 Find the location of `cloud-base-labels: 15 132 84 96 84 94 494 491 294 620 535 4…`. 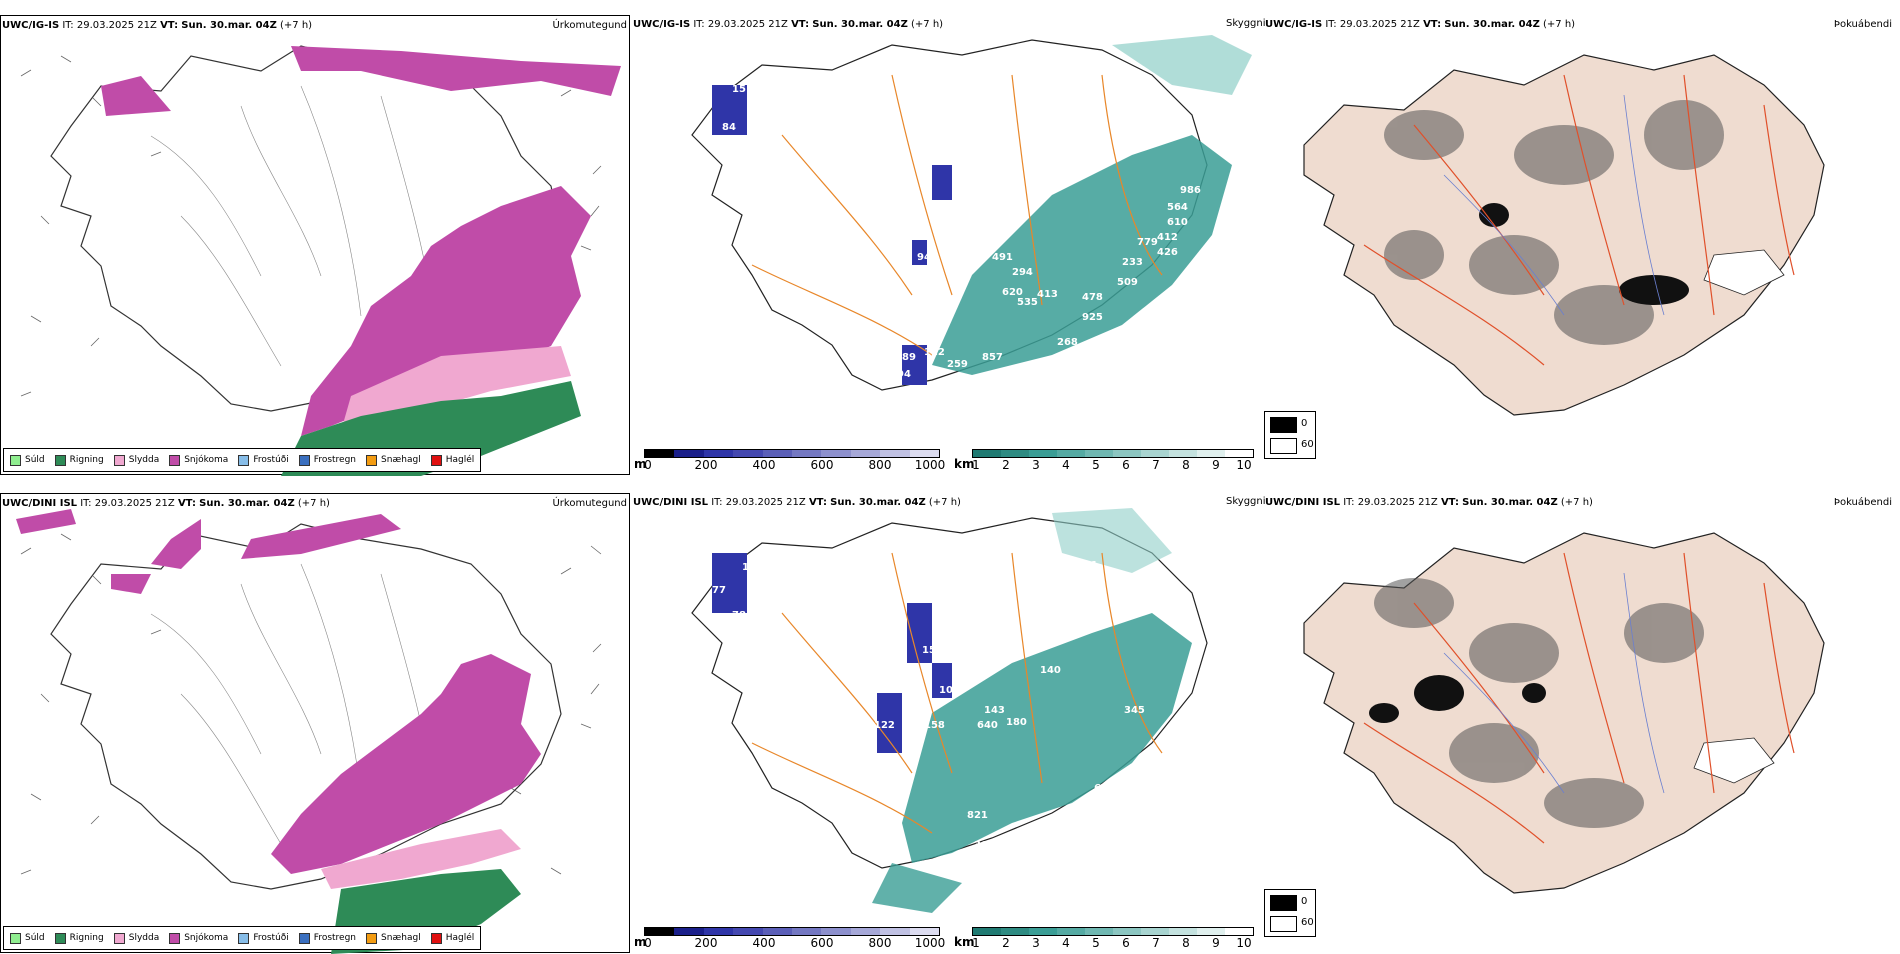

cloud-base-labels: 15 132 84 96 84 94 494 491 294 620 535 4… is located at coordinates (961, 251).